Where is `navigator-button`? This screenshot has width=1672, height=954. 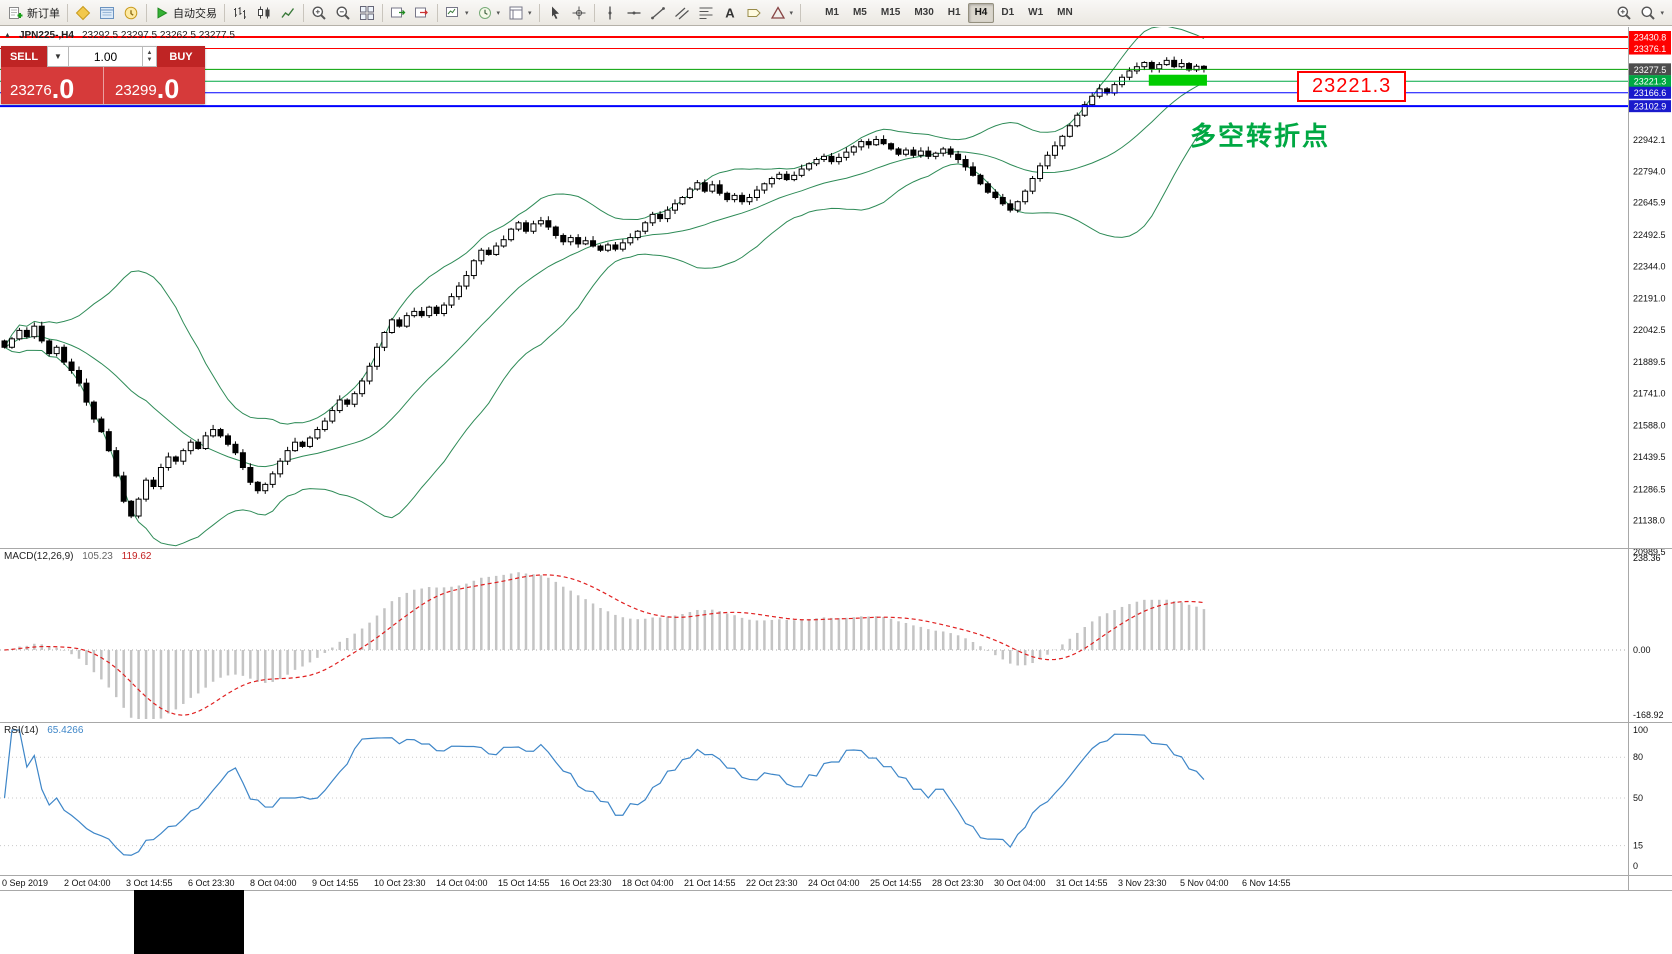
navigator-button is located at coordinates (131, 13).